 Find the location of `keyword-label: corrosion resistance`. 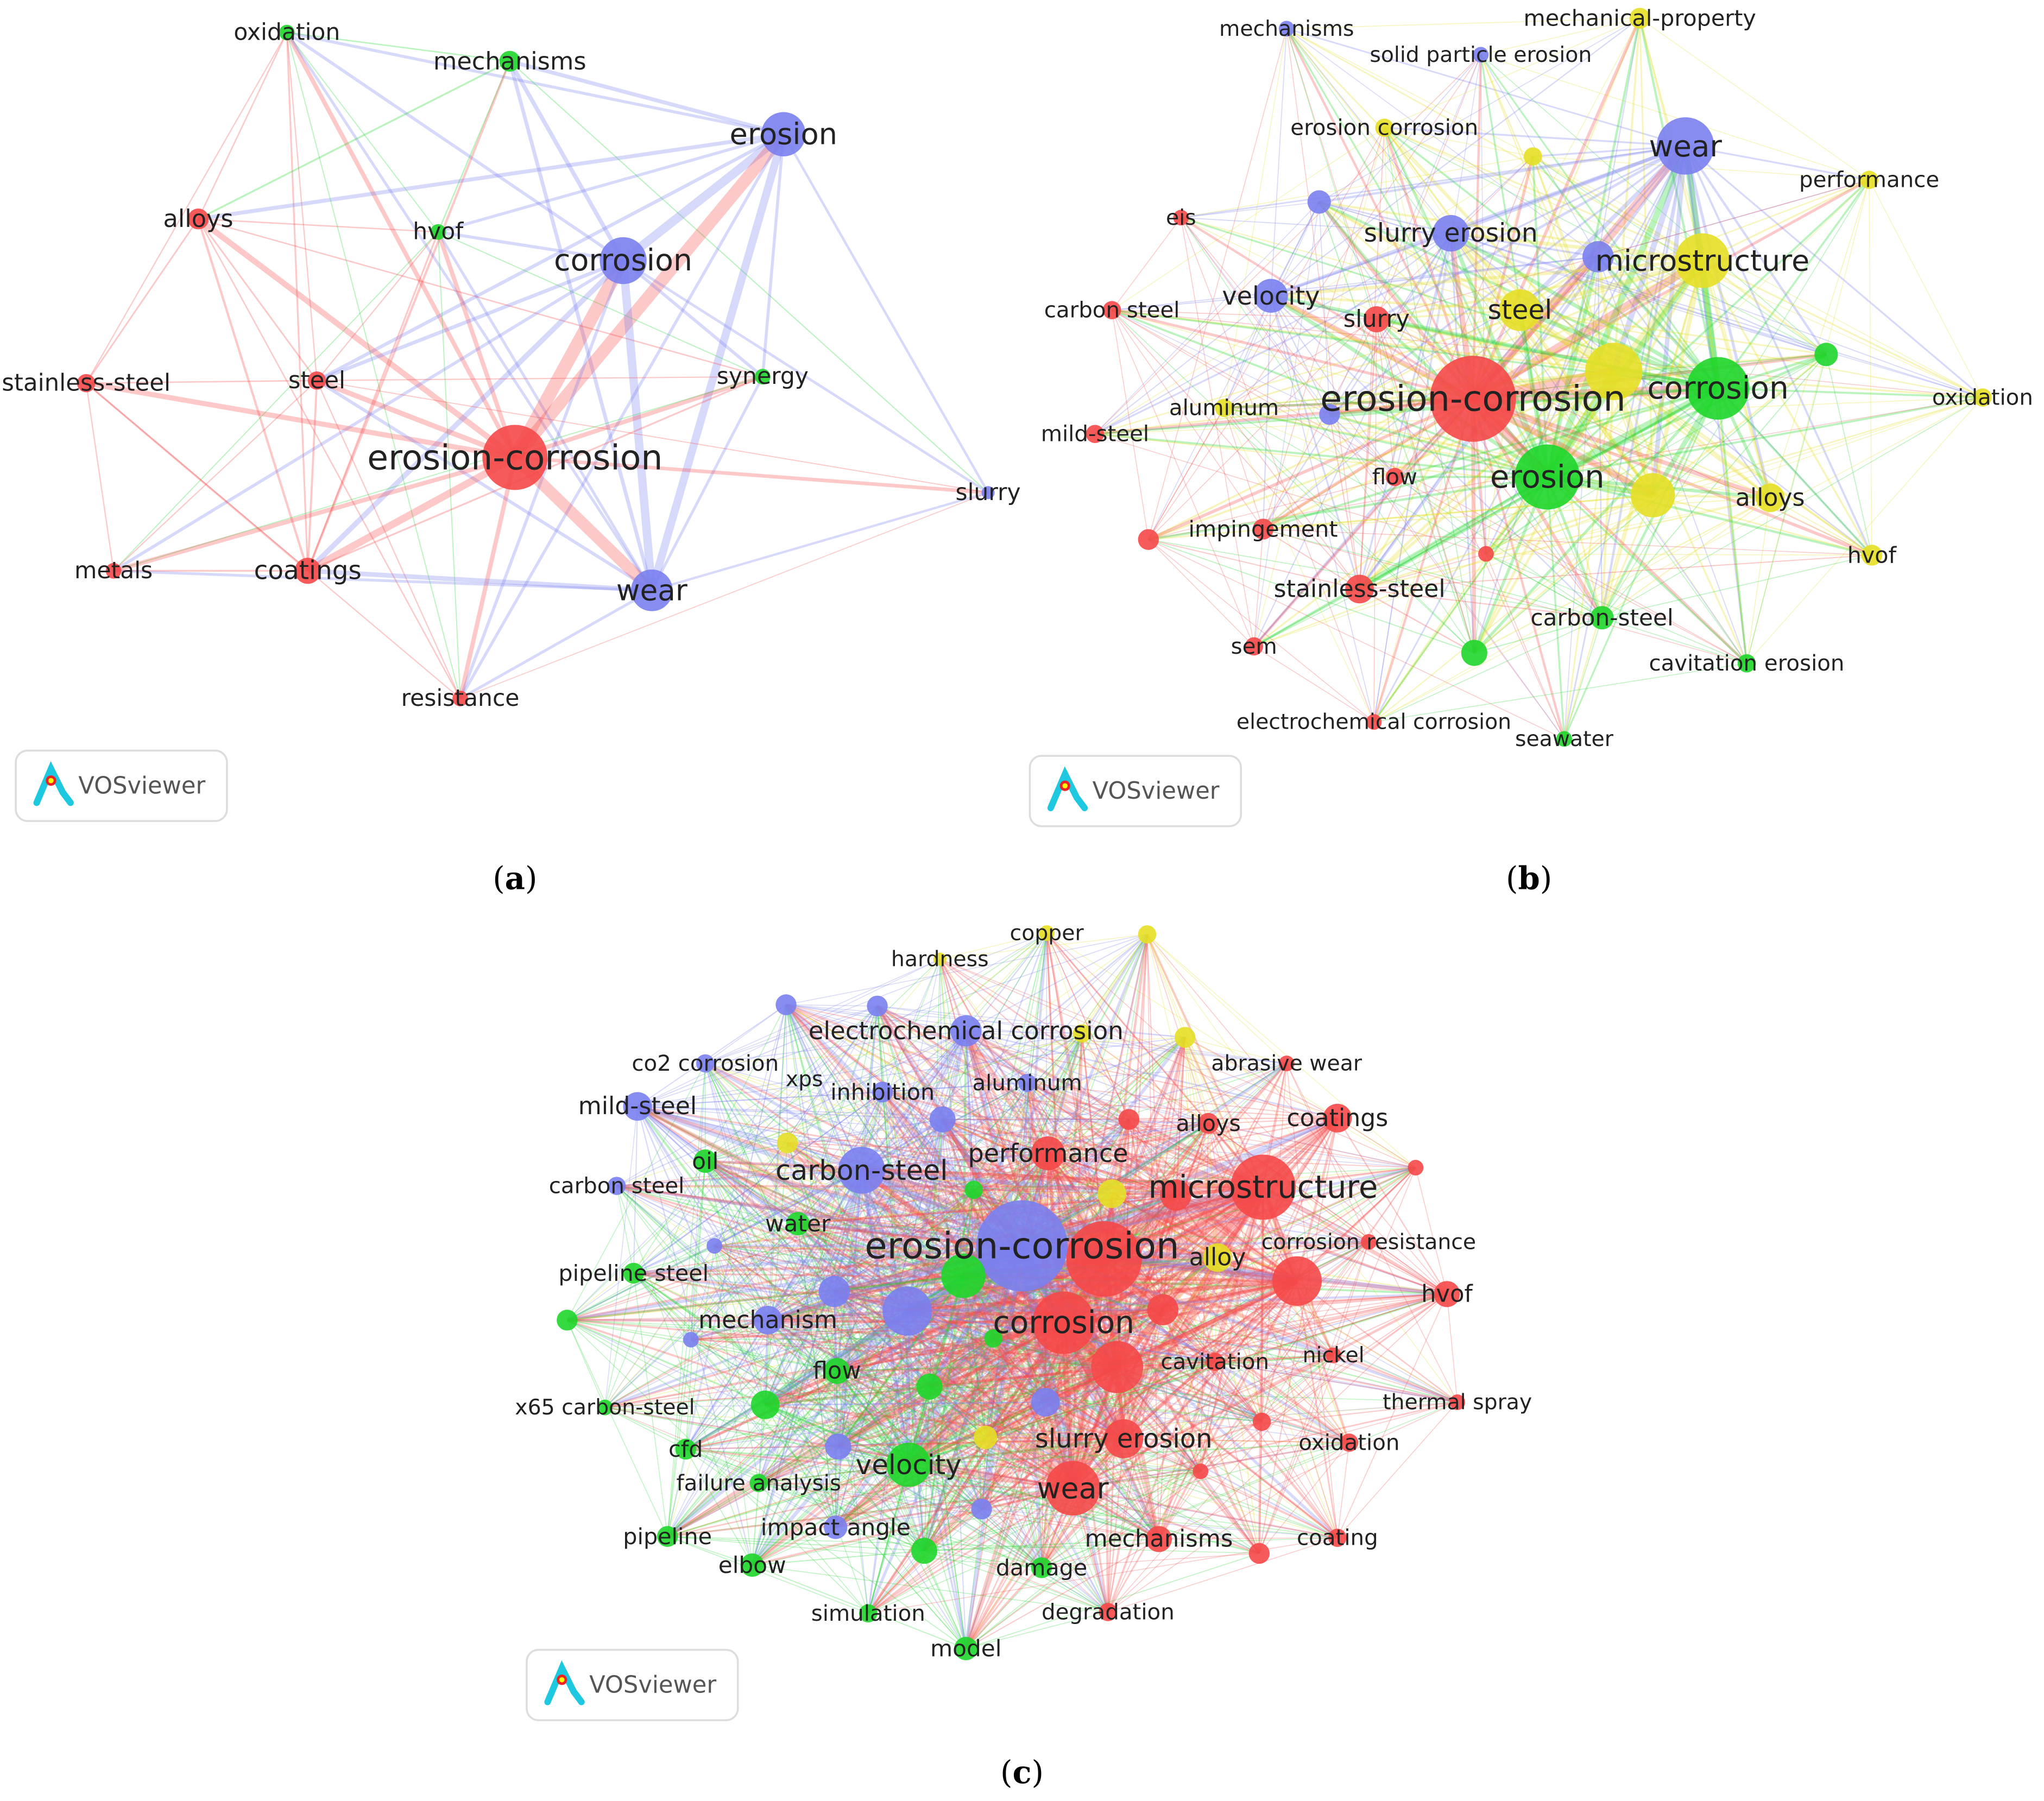

keyword-label: corrosion resistance is located at coordinates (1369, 1241).